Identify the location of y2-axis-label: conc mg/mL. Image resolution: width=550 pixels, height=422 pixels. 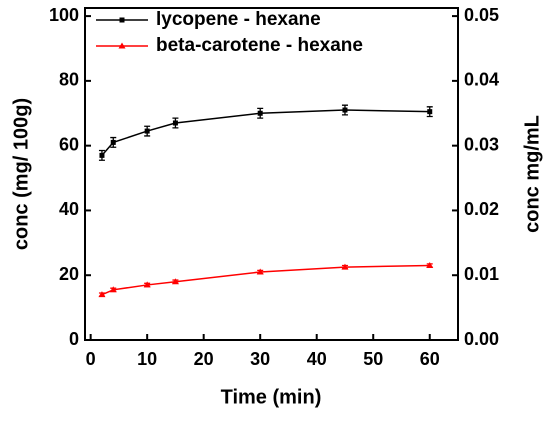
(532, 174).